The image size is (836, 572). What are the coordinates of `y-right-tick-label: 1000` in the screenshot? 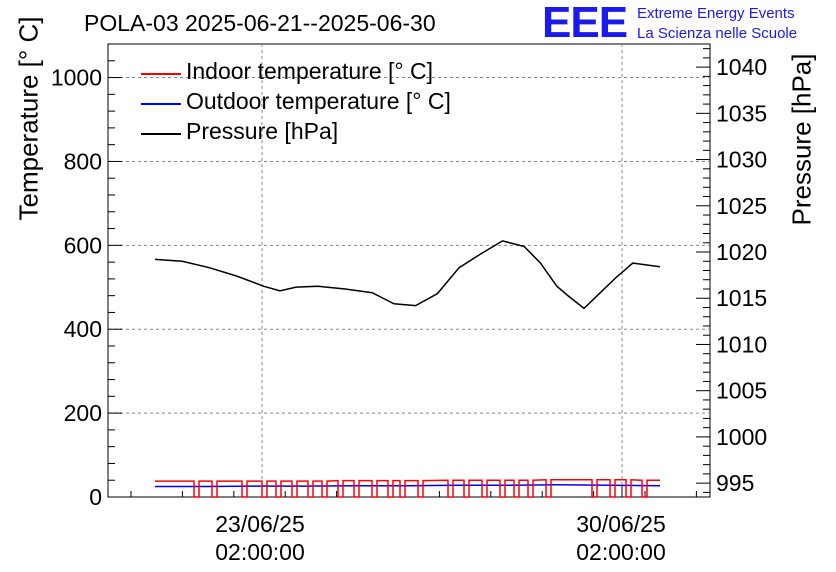 It's located at (741, 437).